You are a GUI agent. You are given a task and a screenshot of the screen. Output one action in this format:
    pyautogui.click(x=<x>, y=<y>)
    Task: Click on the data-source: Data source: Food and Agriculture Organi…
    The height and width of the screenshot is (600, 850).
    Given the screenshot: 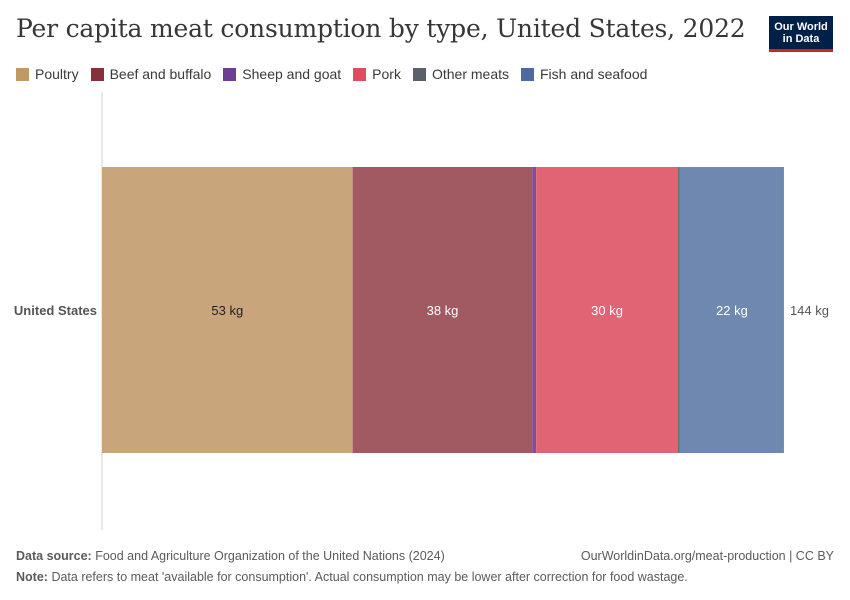 What is the action you would take?
    pyautogui.click(x=230, y=556)
    